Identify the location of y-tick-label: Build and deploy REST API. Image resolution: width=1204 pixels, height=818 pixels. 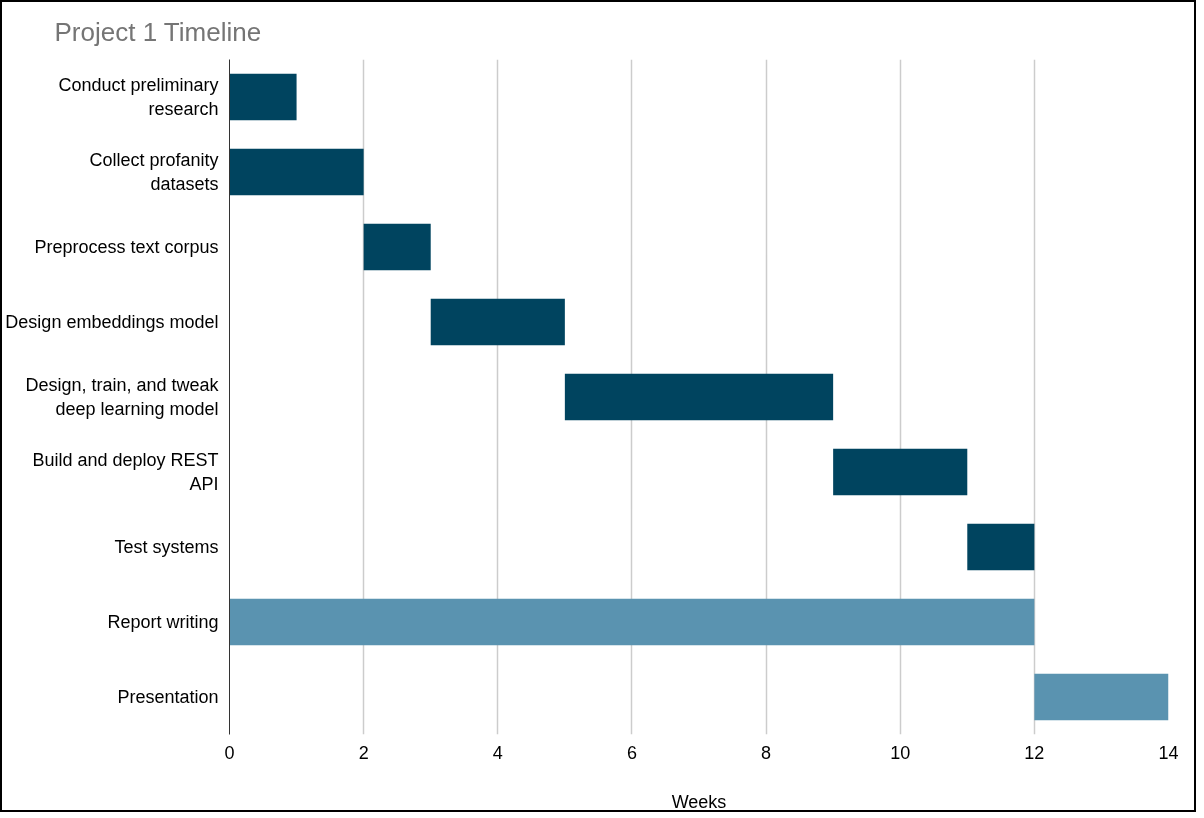
(125, 472).